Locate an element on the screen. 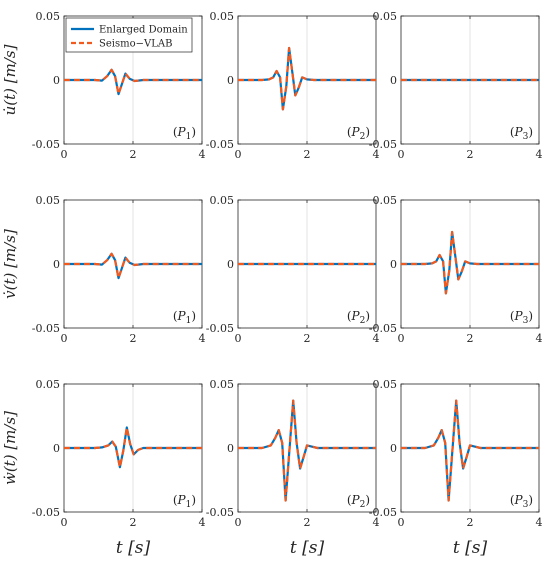  panel-r1c0-tag: (P1) is located at coordinates (184, 317).